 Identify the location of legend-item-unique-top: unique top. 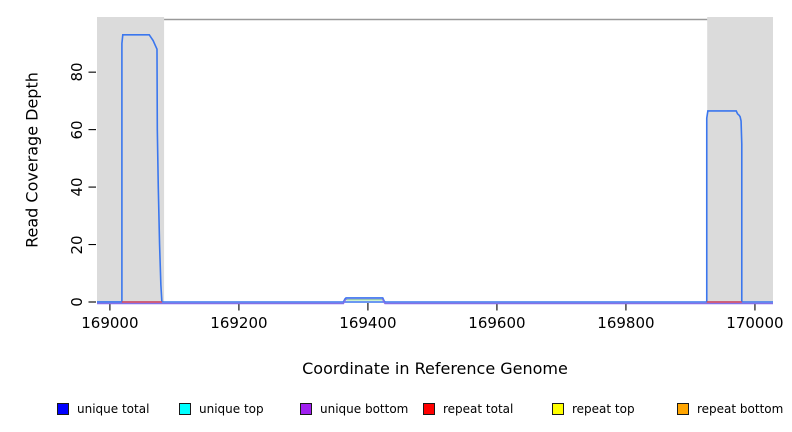
(221, 409).